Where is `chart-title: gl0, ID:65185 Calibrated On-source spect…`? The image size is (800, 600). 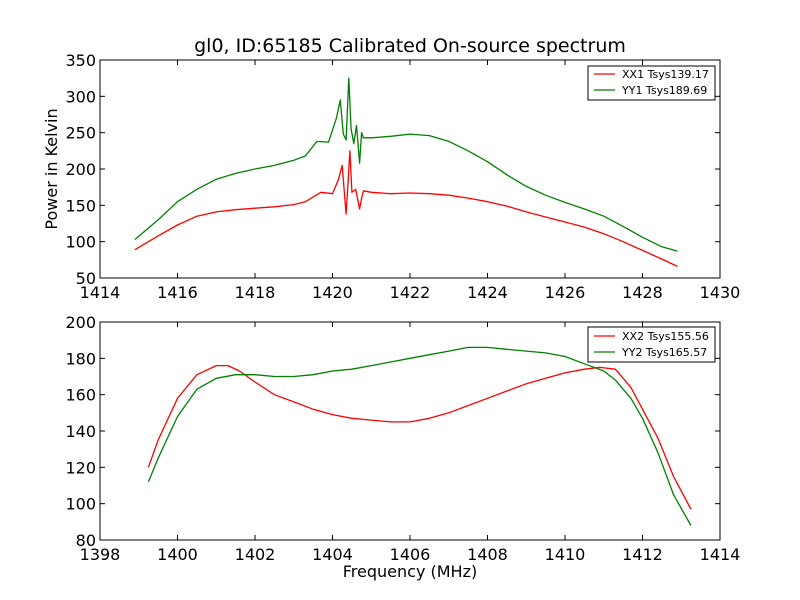
chart-title: gl0, ID:65185 Calibrated On-source spect… is located at coordinates (410, 46).